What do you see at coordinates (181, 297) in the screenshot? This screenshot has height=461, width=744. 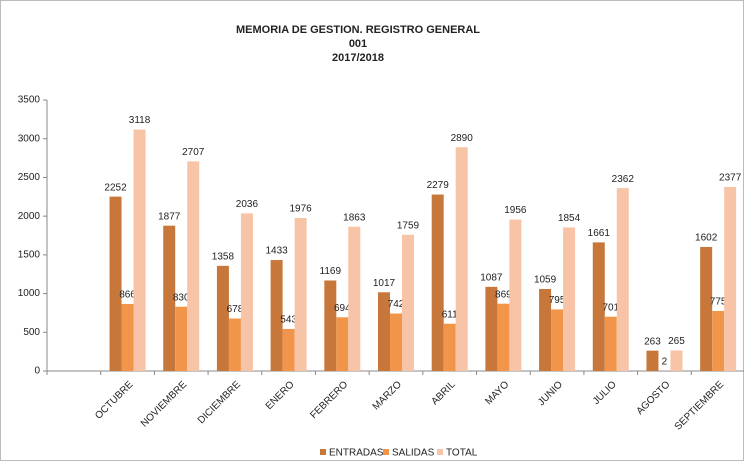 I see `data-label: 830` at bounding box center [181, 297].